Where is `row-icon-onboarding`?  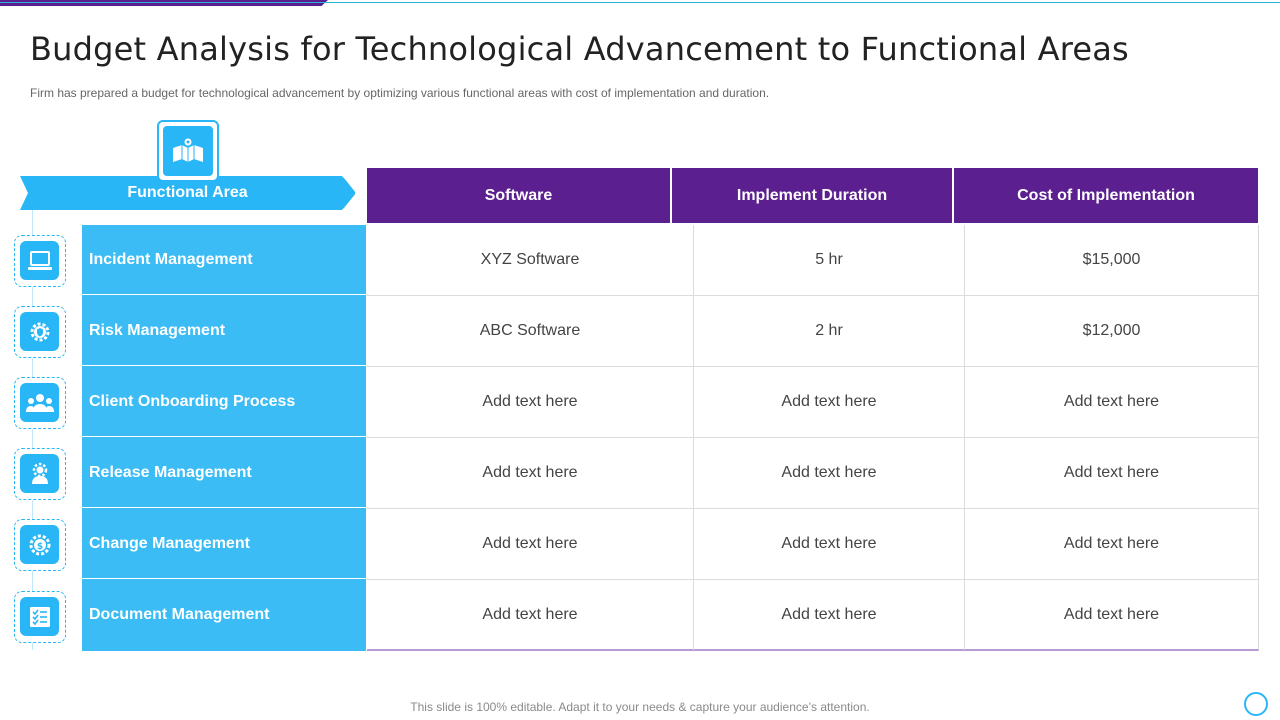 row-icon-onboarding is located at coordinates (40, 403).